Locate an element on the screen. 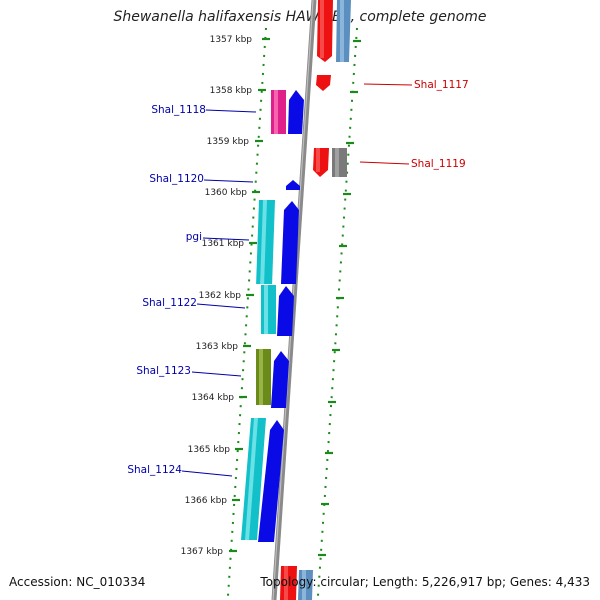  gene-shal-1122-blue is located at coordinates (285, 311).